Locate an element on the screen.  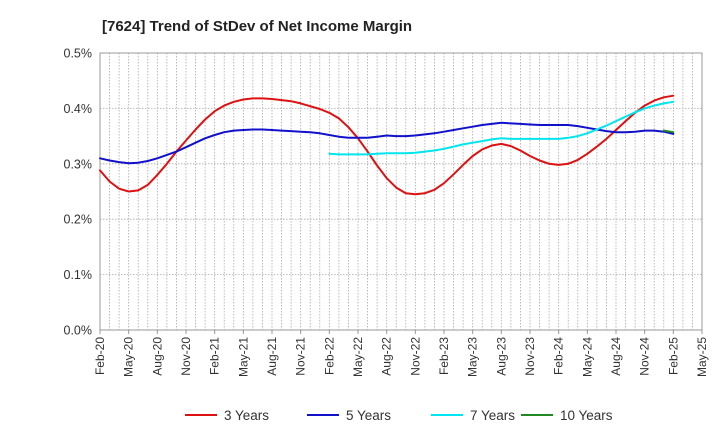
x-tick-label: Feb-20 is located at coordinates (100, 356).